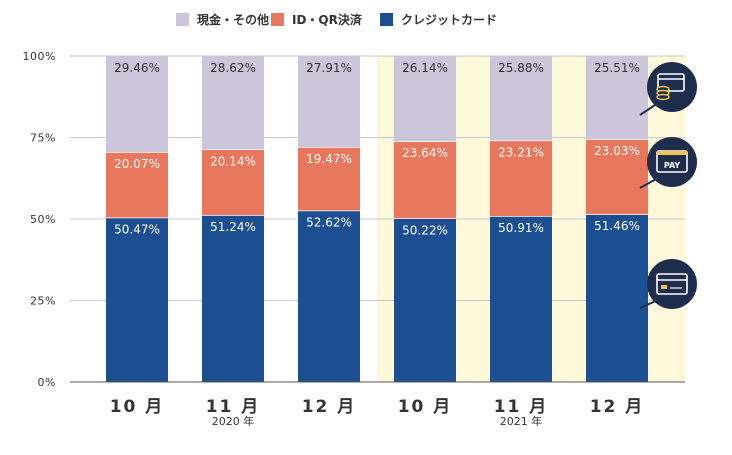 Image resolution: width=732 pixels, height=455 pixels. Describe the element at coordinates (521, 68) in the screenshot. I see `data-label: 25.88%` at that location.